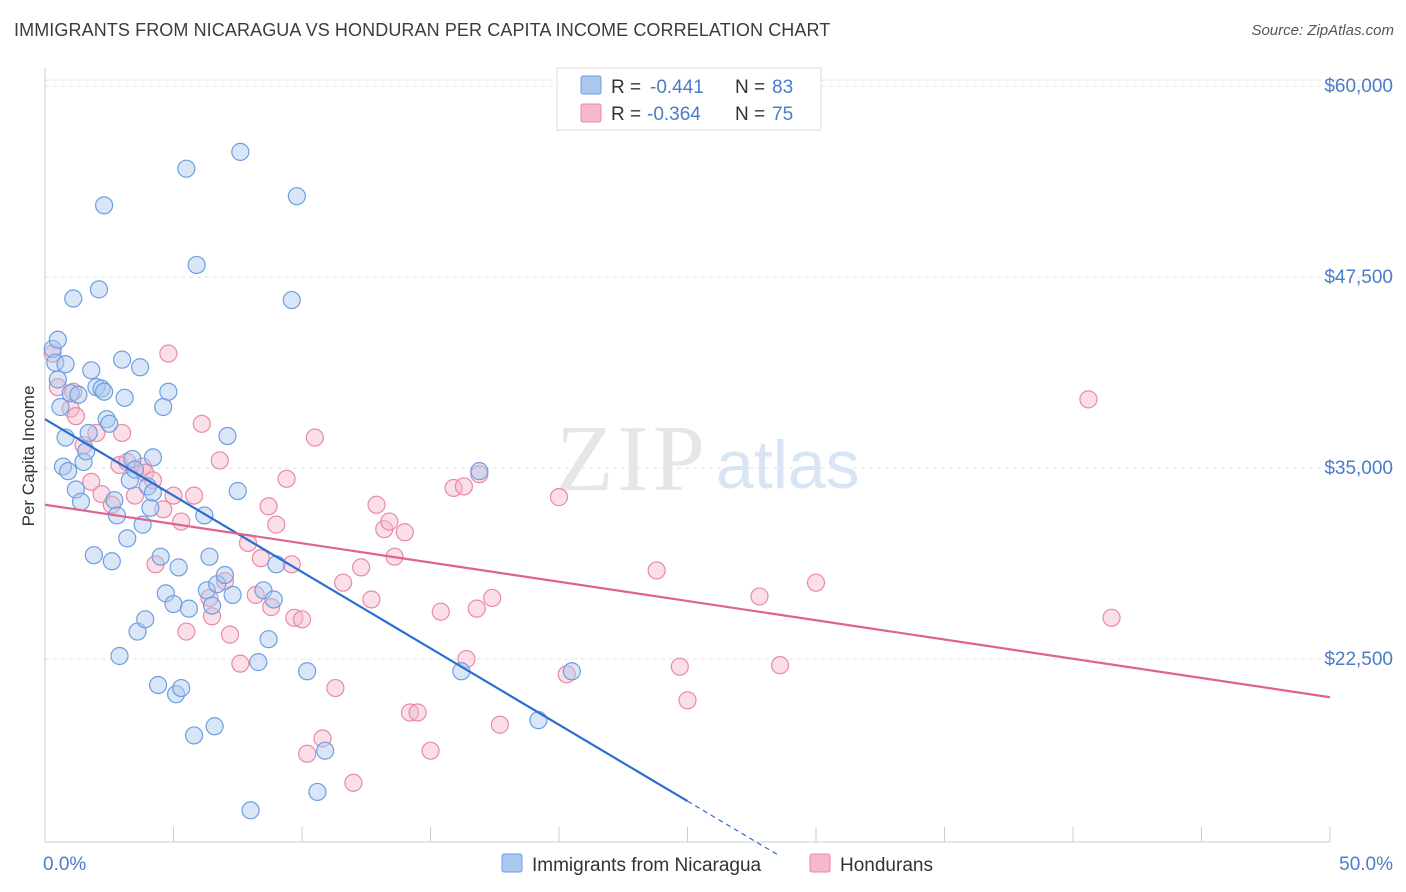 The height and width of the screenshot is (892, 1406). I want to click on legend-label-hondurans: Hondurans, so click(886, 865).